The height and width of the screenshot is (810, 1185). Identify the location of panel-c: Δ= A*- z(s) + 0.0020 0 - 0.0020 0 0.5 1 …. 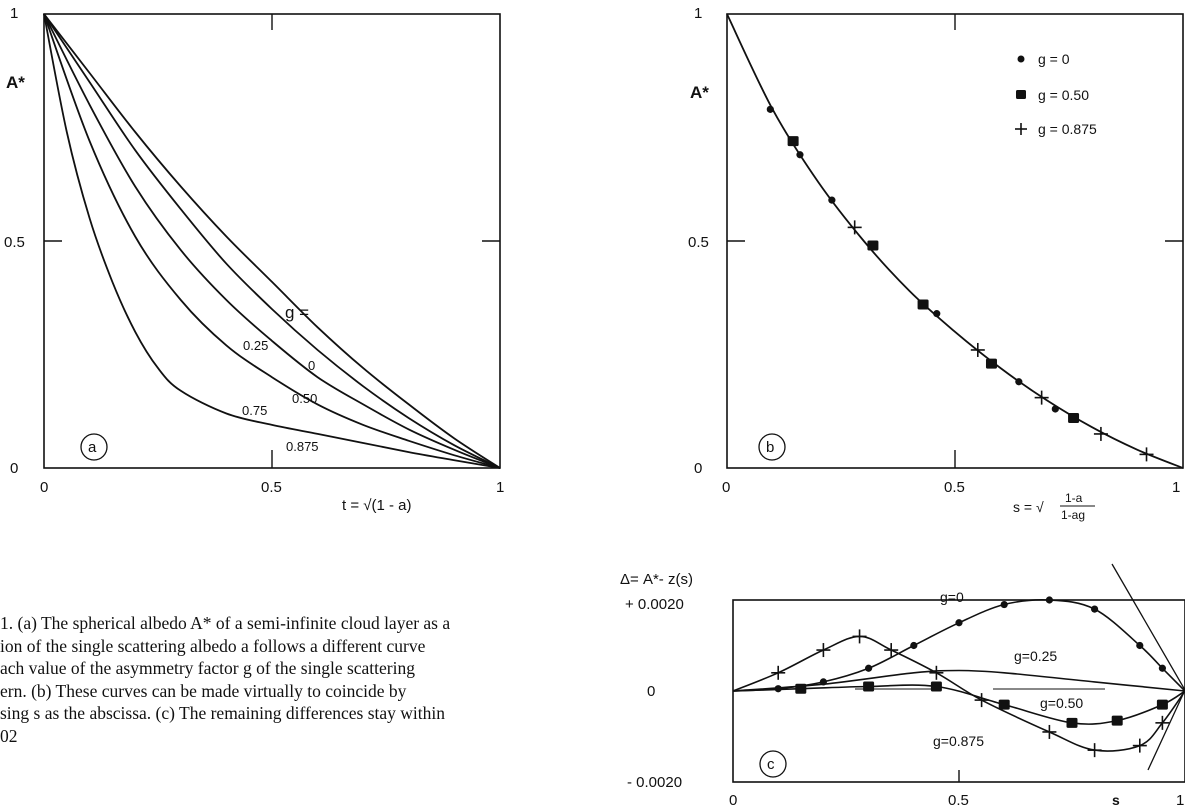
(902, 686).